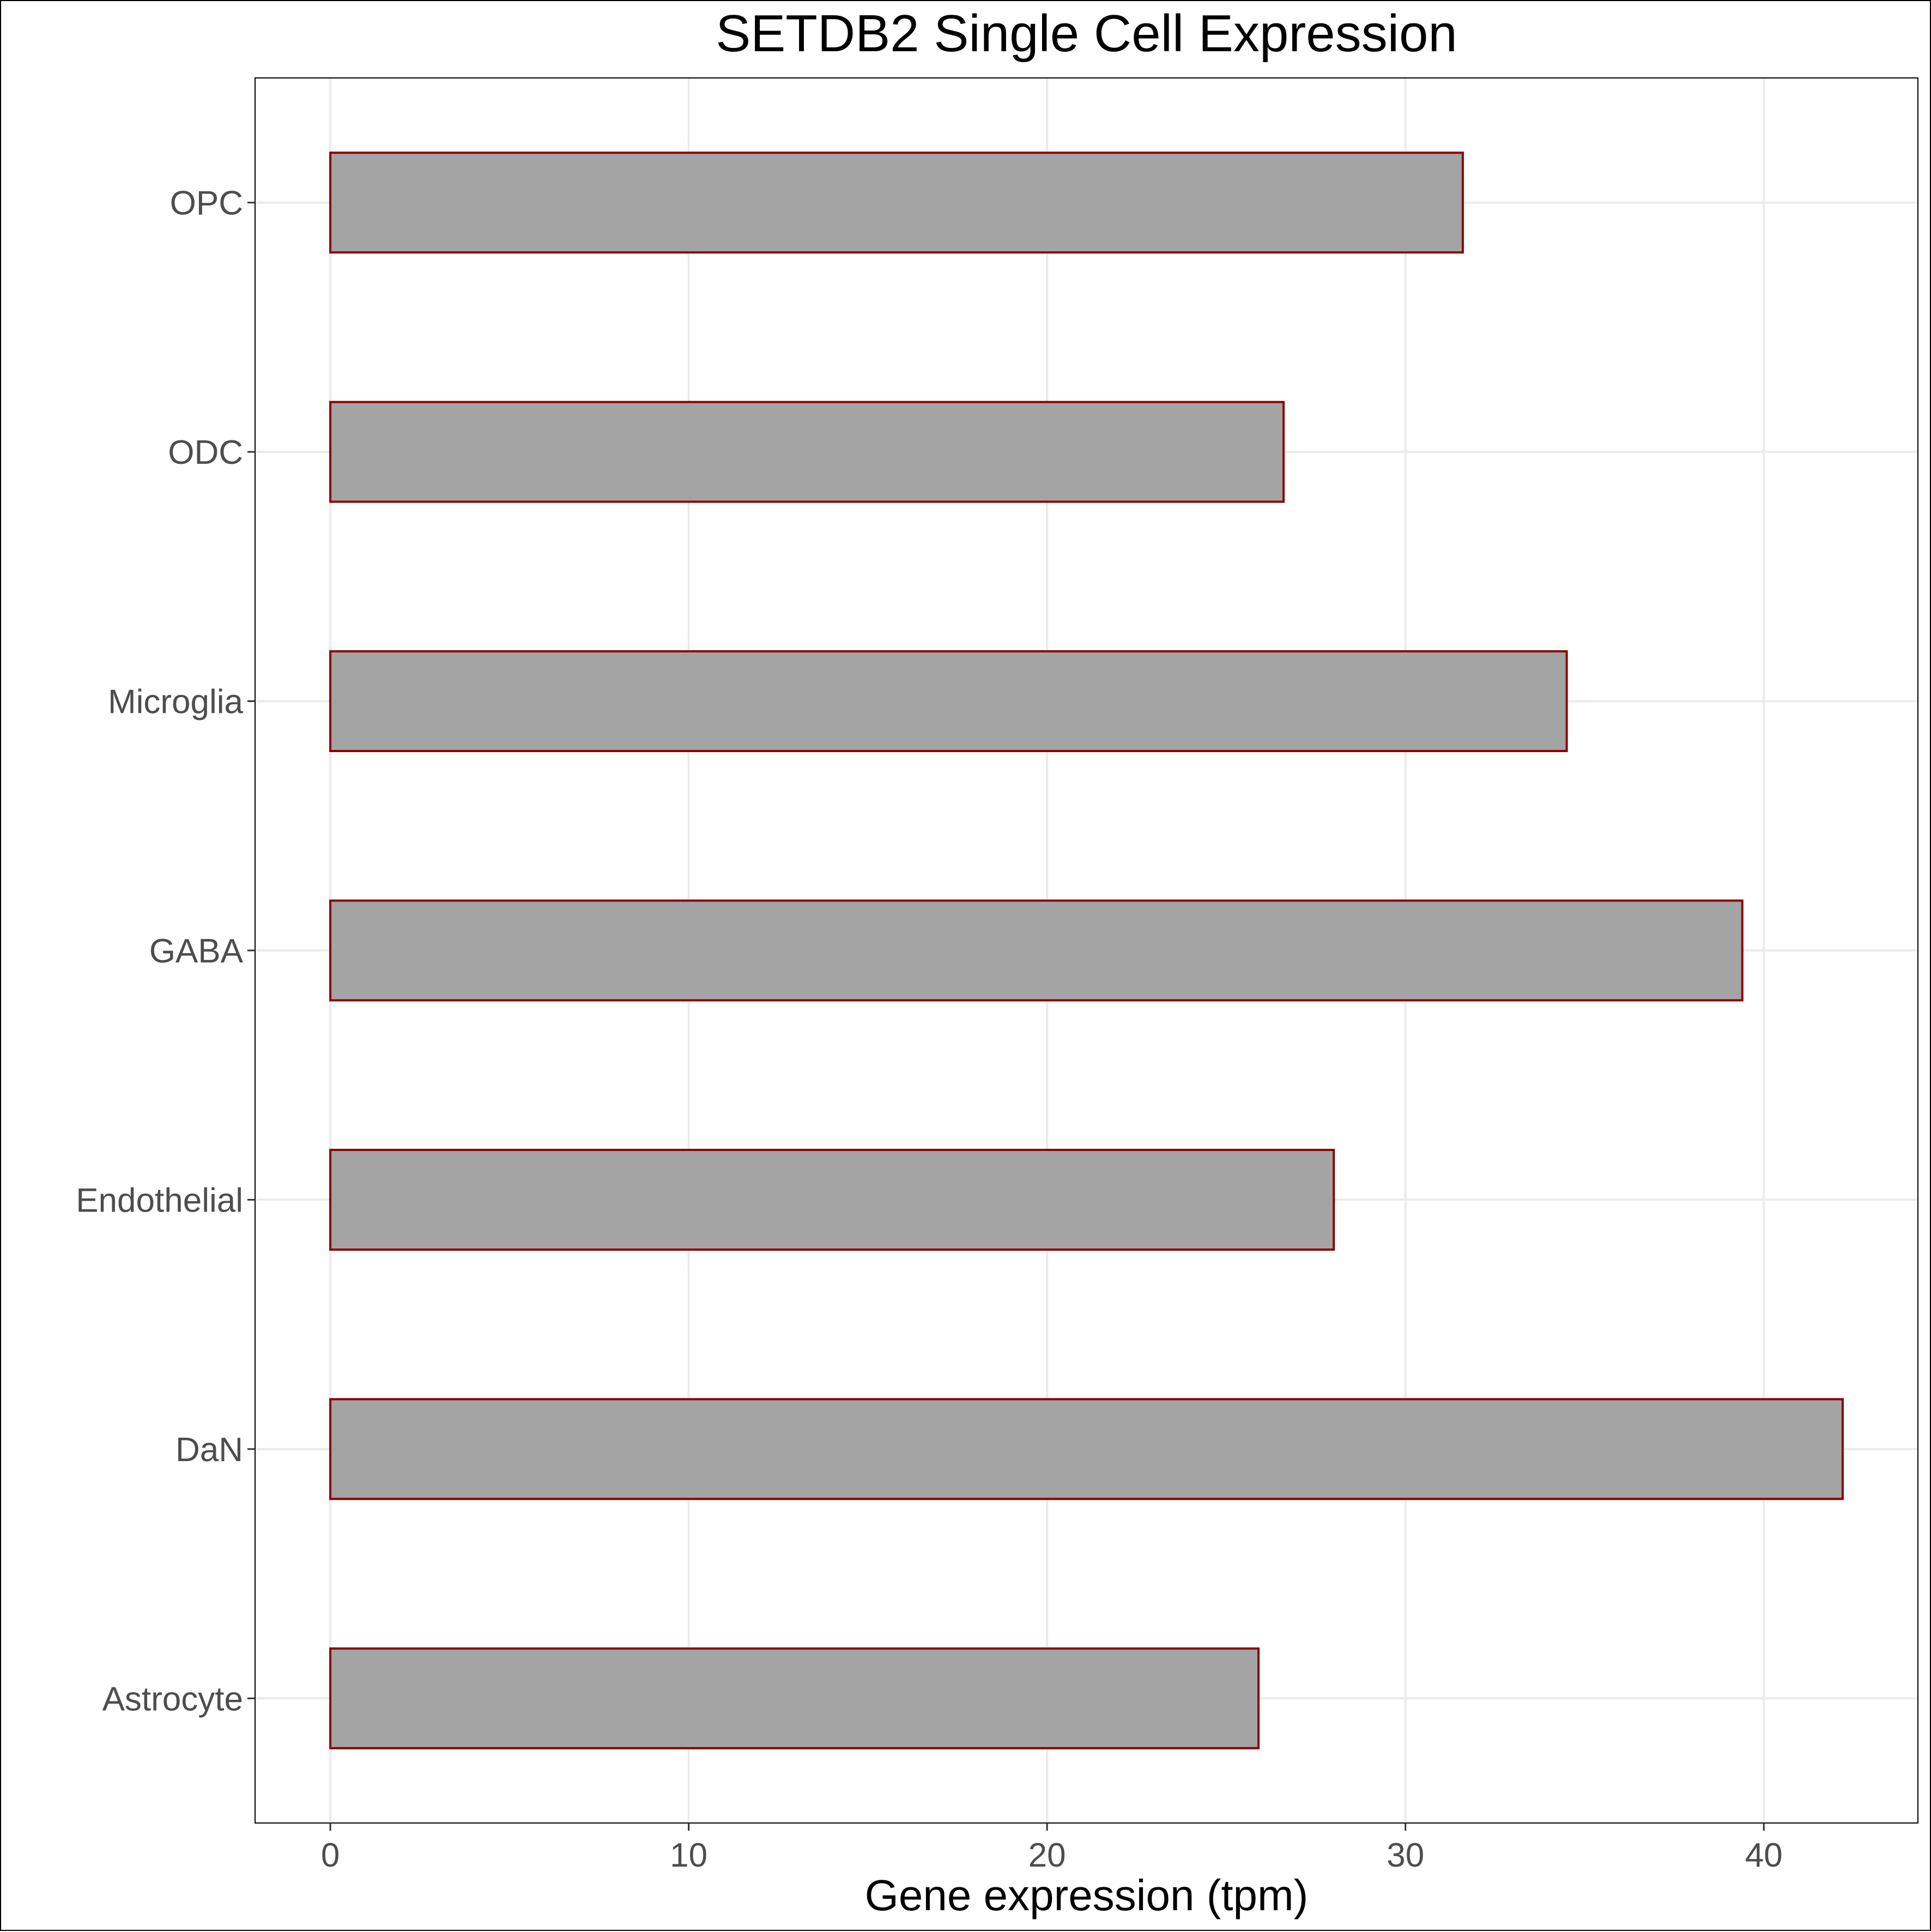 This screenshot has height=1932, width=1931. I want to click on x-tick-label-0: 0, so click(331, 1855).